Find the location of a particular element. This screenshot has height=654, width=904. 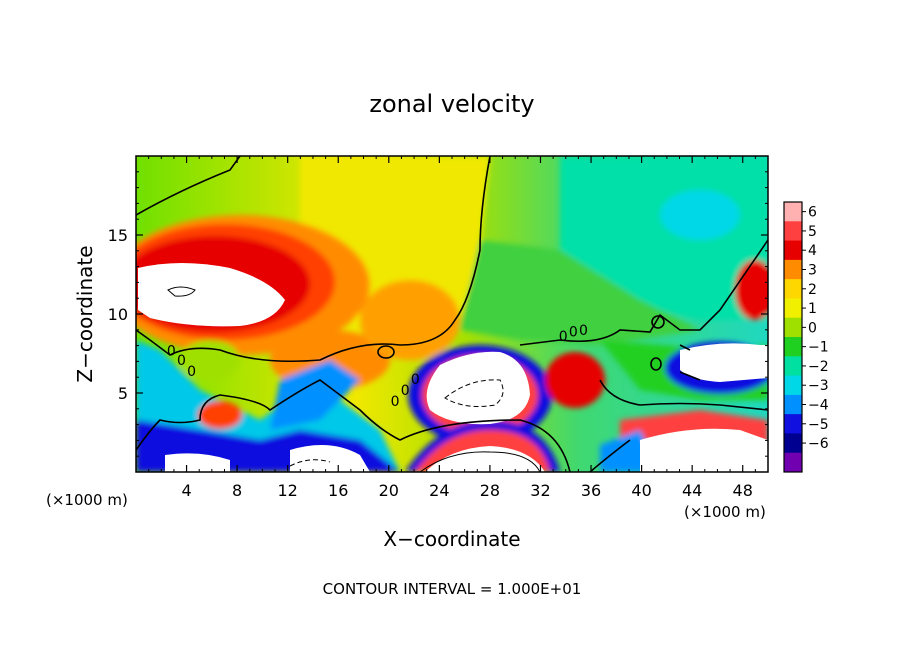

x-tick-label: 48 is located at coordinates (743, 490).